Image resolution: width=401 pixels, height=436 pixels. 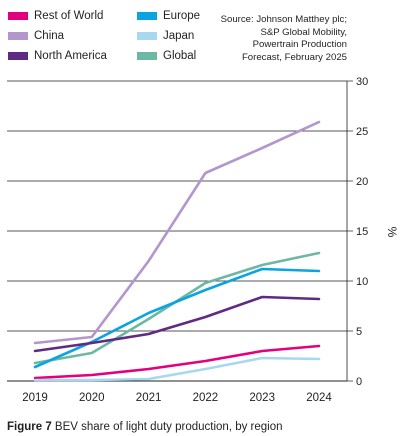 I want to click on x-axis-ticks: 2019 2020 2021 2022 2023 2024, so click(x=177, y=398).